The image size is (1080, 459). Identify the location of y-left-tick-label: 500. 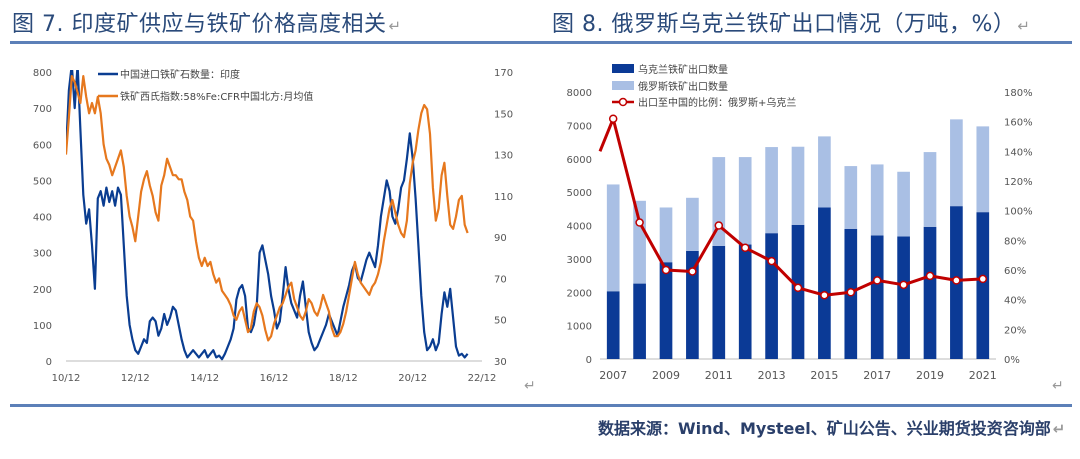
(42, 181).